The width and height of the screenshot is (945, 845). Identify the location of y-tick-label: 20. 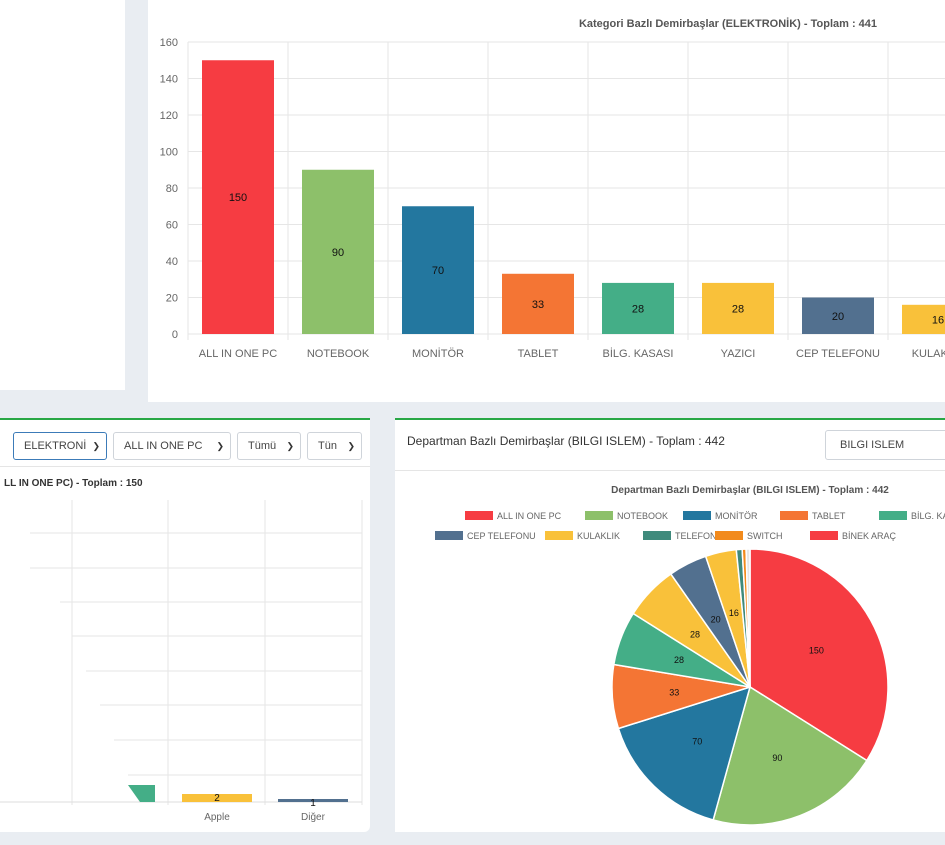
(172, 299).